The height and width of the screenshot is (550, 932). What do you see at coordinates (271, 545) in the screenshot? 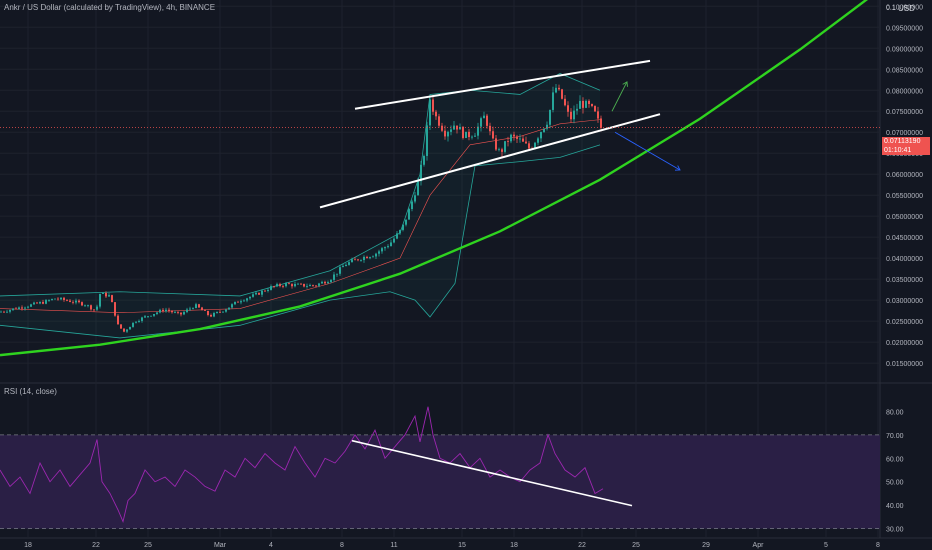
I see `time-tick-label: 4` at bounding box center [271, 545].